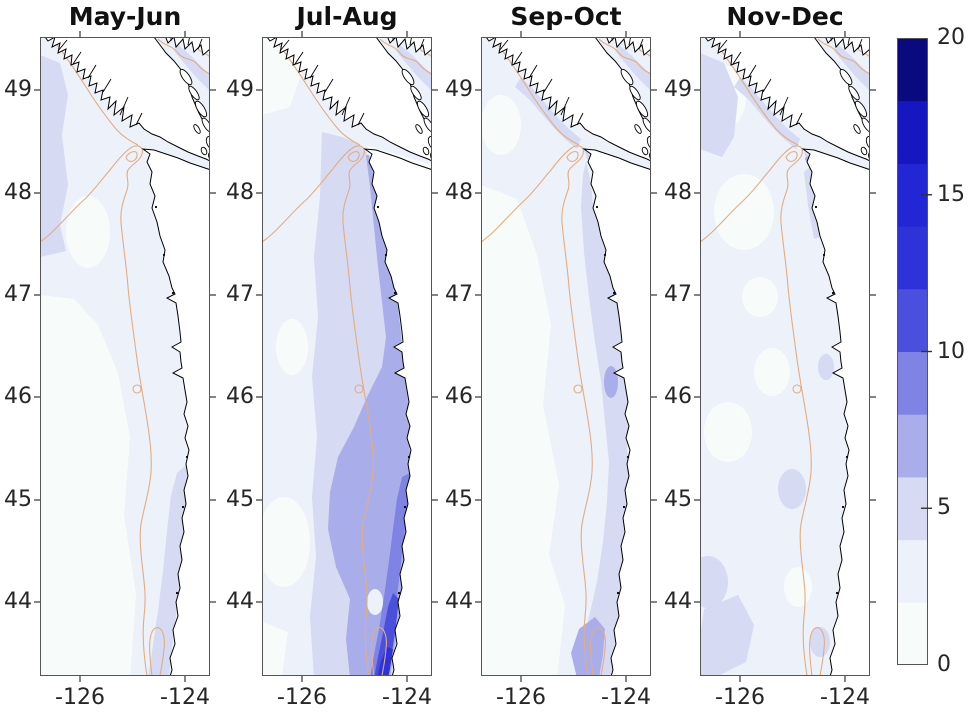 The height and width of the screenshot is (722, 973). What do you see at coordinates (459, 396) in the screenshot?
I see `y-tick-label: 46` at bounding box center [459, 396].